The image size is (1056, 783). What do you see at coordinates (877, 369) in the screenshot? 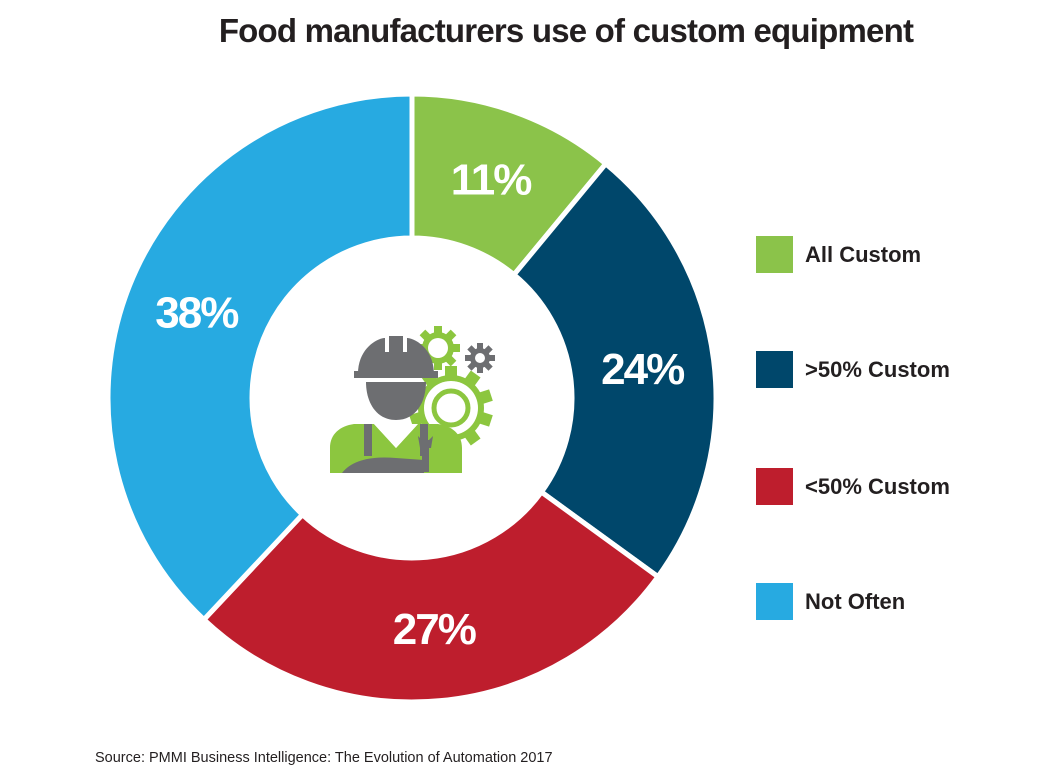
I see `legend-label: >50% Custom` at bounding box center [877, 369].